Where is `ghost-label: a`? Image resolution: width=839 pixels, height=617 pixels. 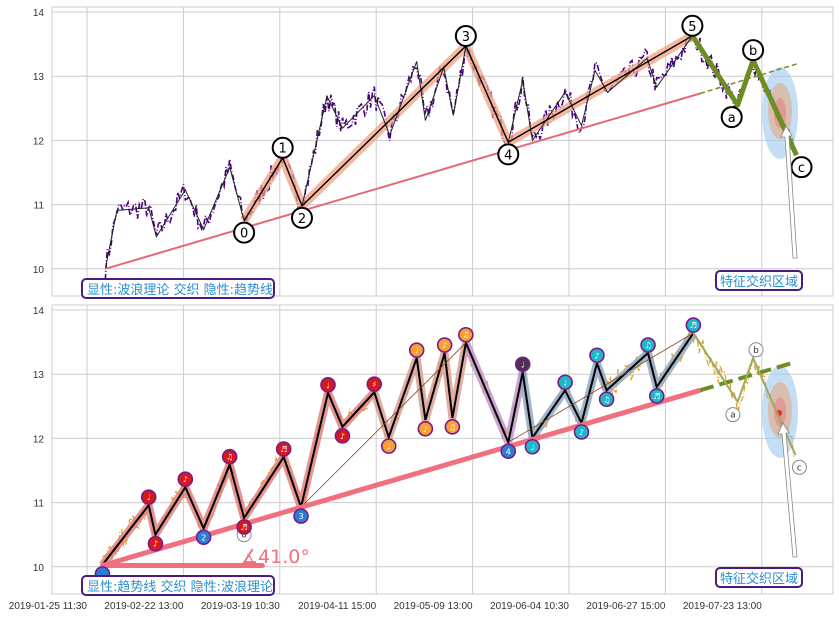
ghost-label: a is located at coordinates (733, 416).